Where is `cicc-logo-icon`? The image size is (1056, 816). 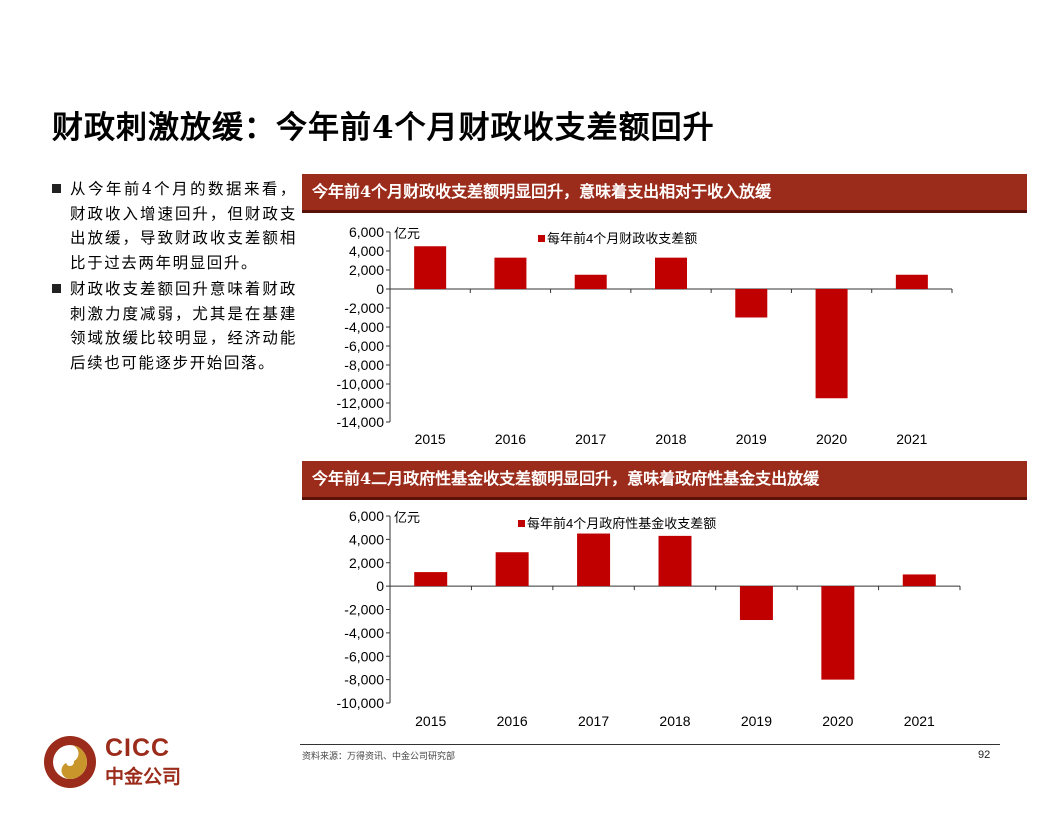
cicc-logo-icon is located at coordinates (70, 762).